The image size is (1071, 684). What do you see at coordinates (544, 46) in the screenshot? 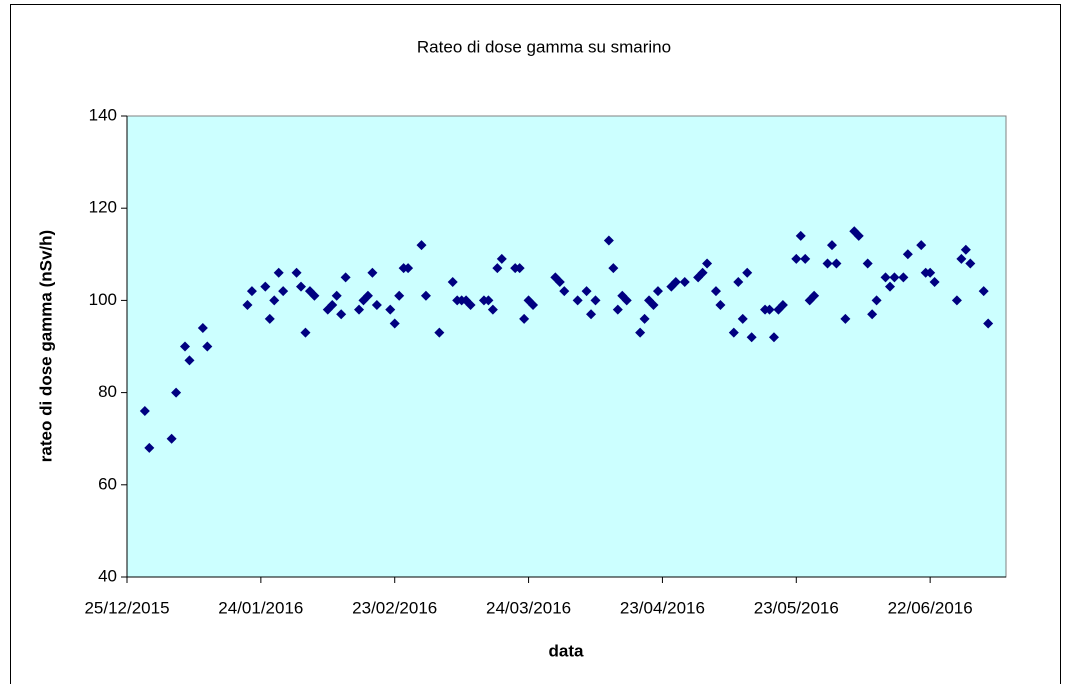
I see `chart-title: Rateo di dose gamma su smarino` at bounding box center [544, 46].